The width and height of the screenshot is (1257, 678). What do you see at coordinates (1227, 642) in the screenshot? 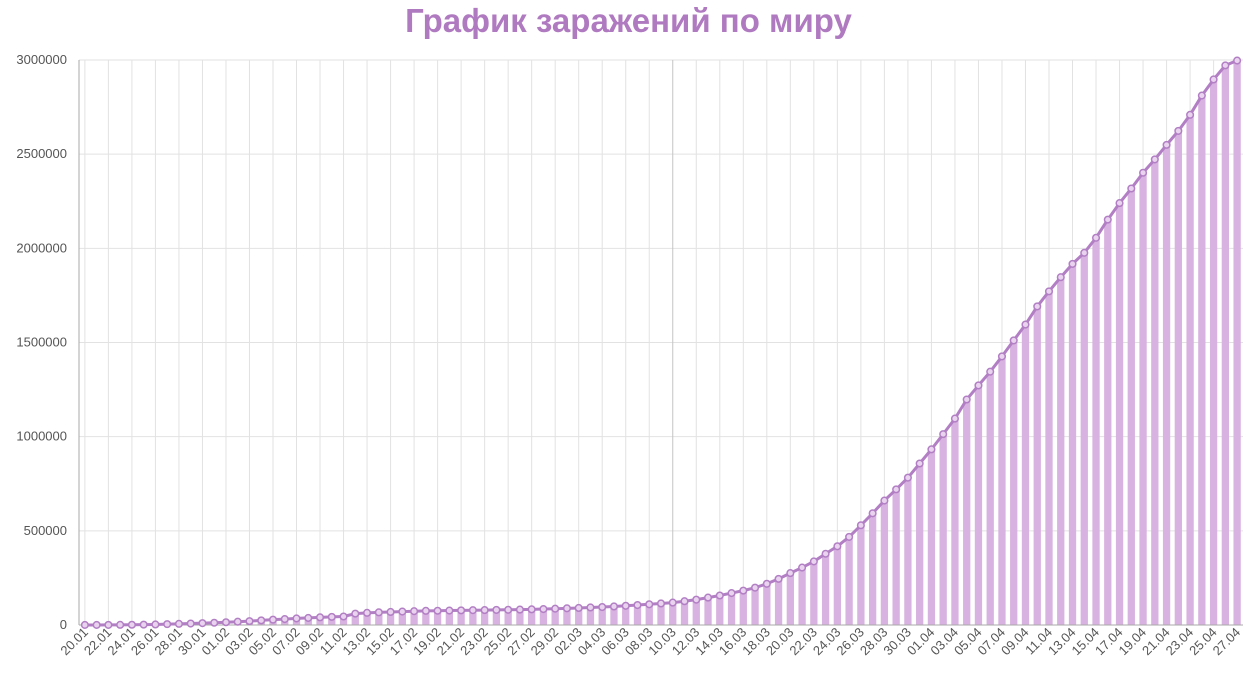
I see `x-tick-label: 27.04` at bounding box center [1227, 642].